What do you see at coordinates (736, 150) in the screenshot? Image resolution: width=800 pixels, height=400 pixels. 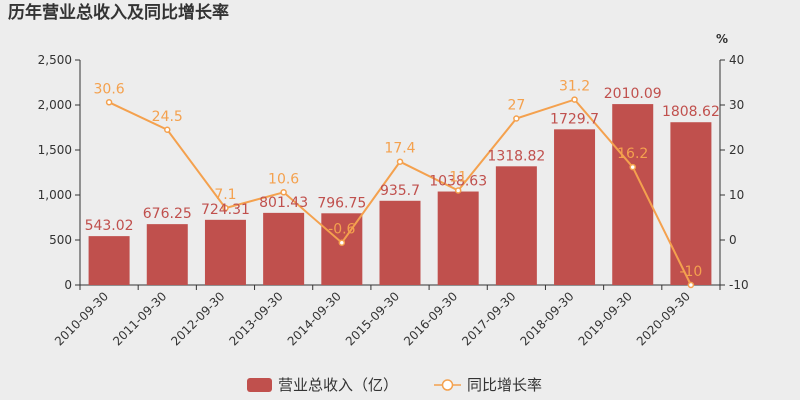 I see `y-right-tick-label: 20` at bounding box center [736, 150].